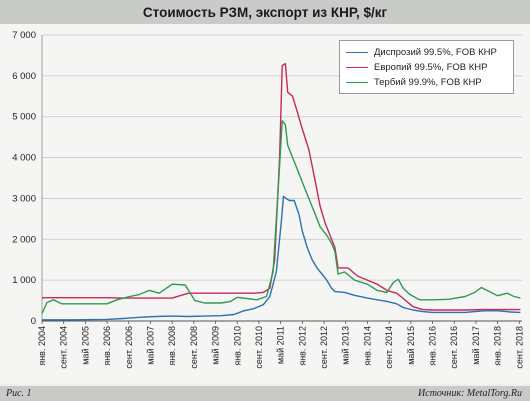 The width and height of the screenshot is (530, 401). I want to click on x-tick-label: май 2005, so click(85, 345).